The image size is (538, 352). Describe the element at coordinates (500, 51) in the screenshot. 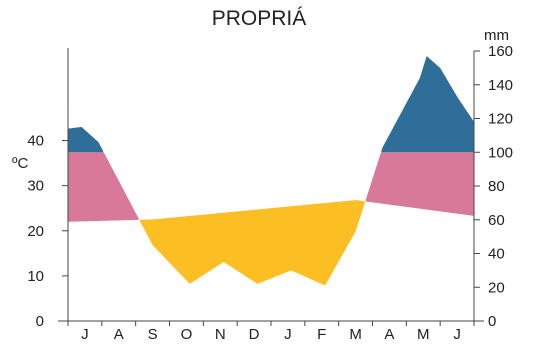

I see `right-tick-label: 160` at that location.